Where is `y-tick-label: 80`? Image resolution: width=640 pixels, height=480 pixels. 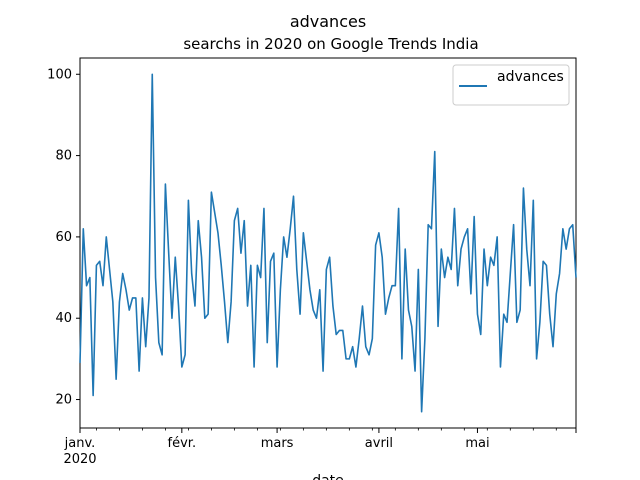
y-tick-label: 80 is located at coordinates (63, 156).